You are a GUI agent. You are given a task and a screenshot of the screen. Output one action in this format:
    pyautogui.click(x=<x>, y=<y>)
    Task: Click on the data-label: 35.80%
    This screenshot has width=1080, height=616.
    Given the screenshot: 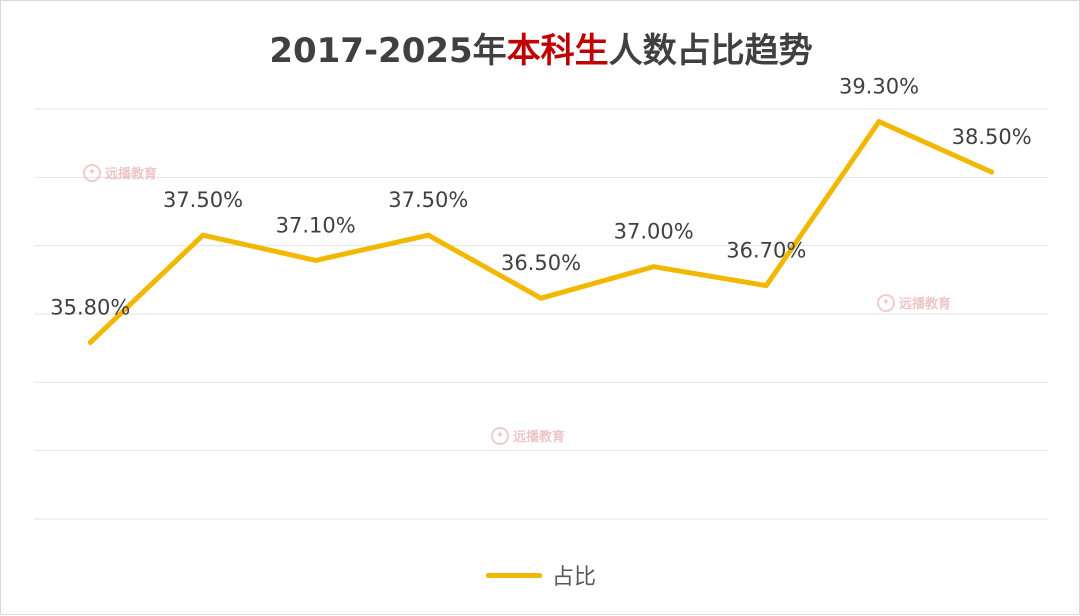 What is the action you would take?
    pyautogui.click(x=90, y=307)
    